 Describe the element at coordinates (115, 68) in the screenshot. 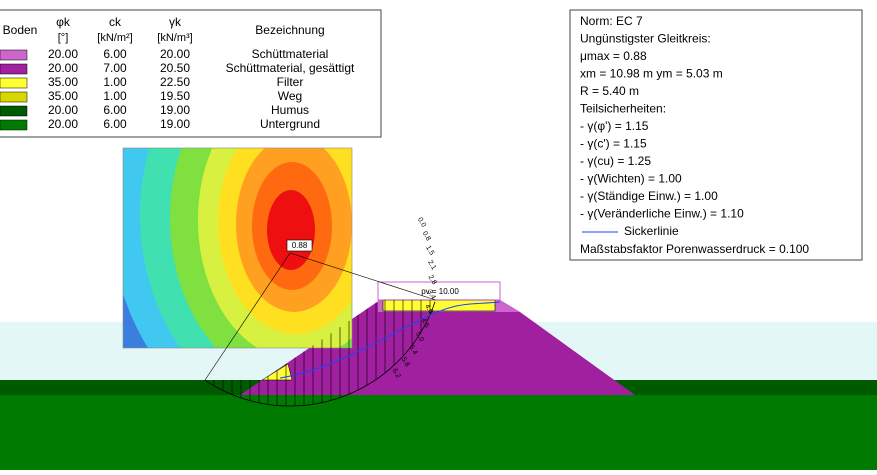

I see `legend-c: 7.00` at that location.